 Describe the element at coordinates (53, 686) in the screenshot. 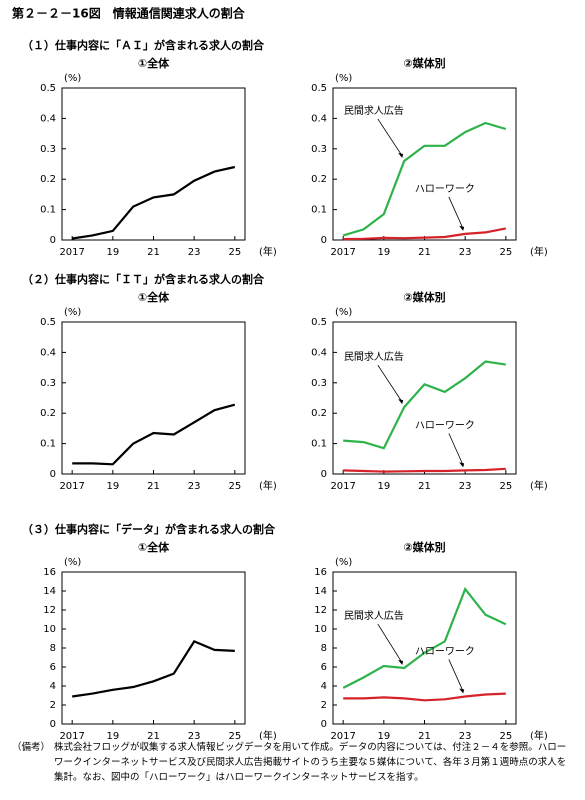

I see `y-tick-label: 4` at that location.